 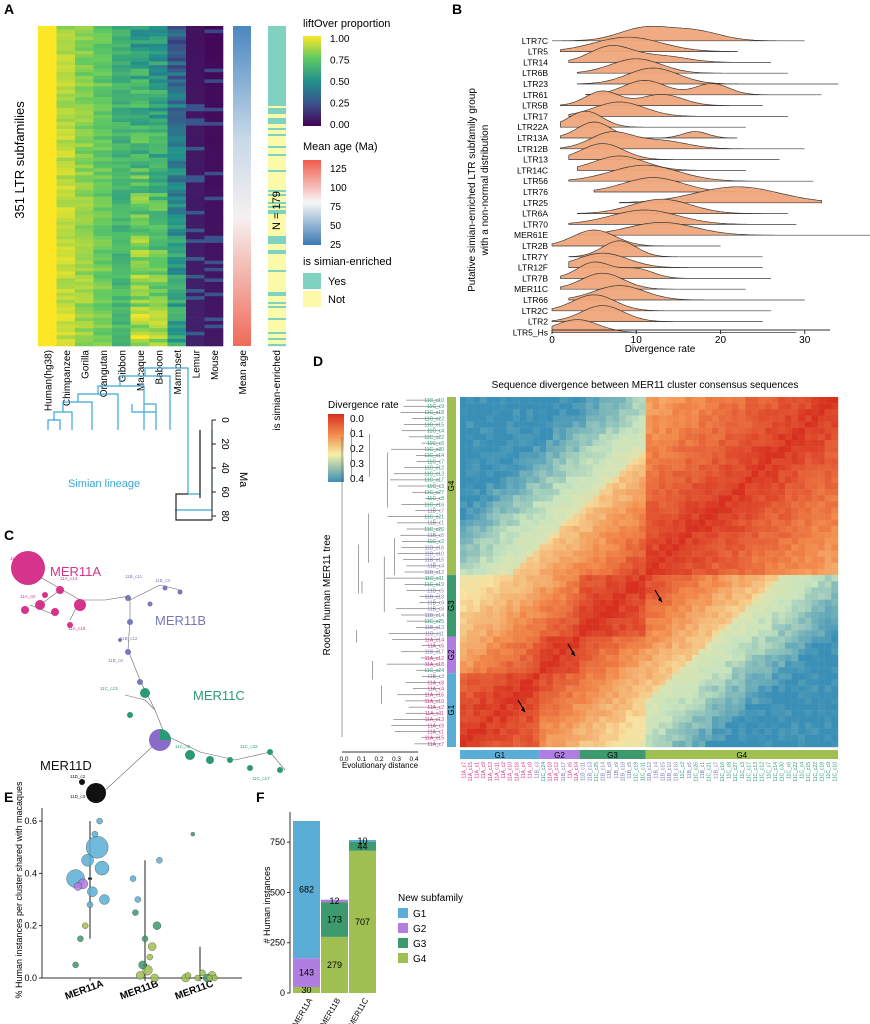 What do you see at coordinates (491, 772) in the screenshot?
I see `col-label: 11A_c13` at bounding box center [491, 772].